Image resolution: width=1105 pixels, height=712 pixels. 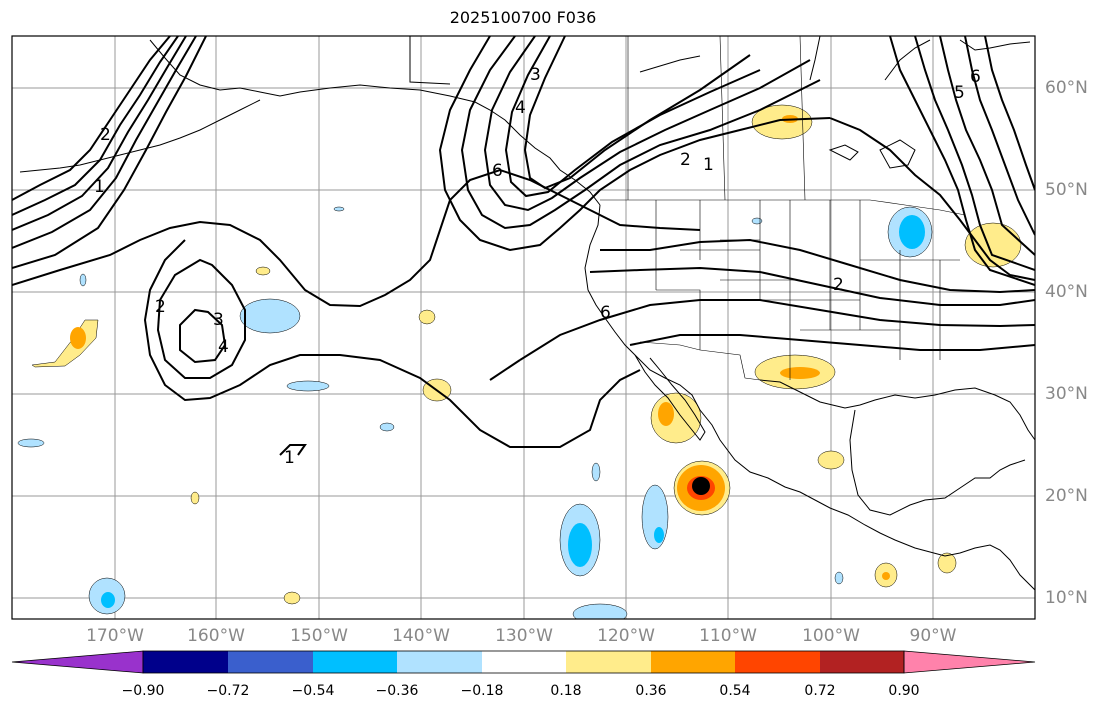 I want to click on canada-provinces, so click(x=716, y=118).